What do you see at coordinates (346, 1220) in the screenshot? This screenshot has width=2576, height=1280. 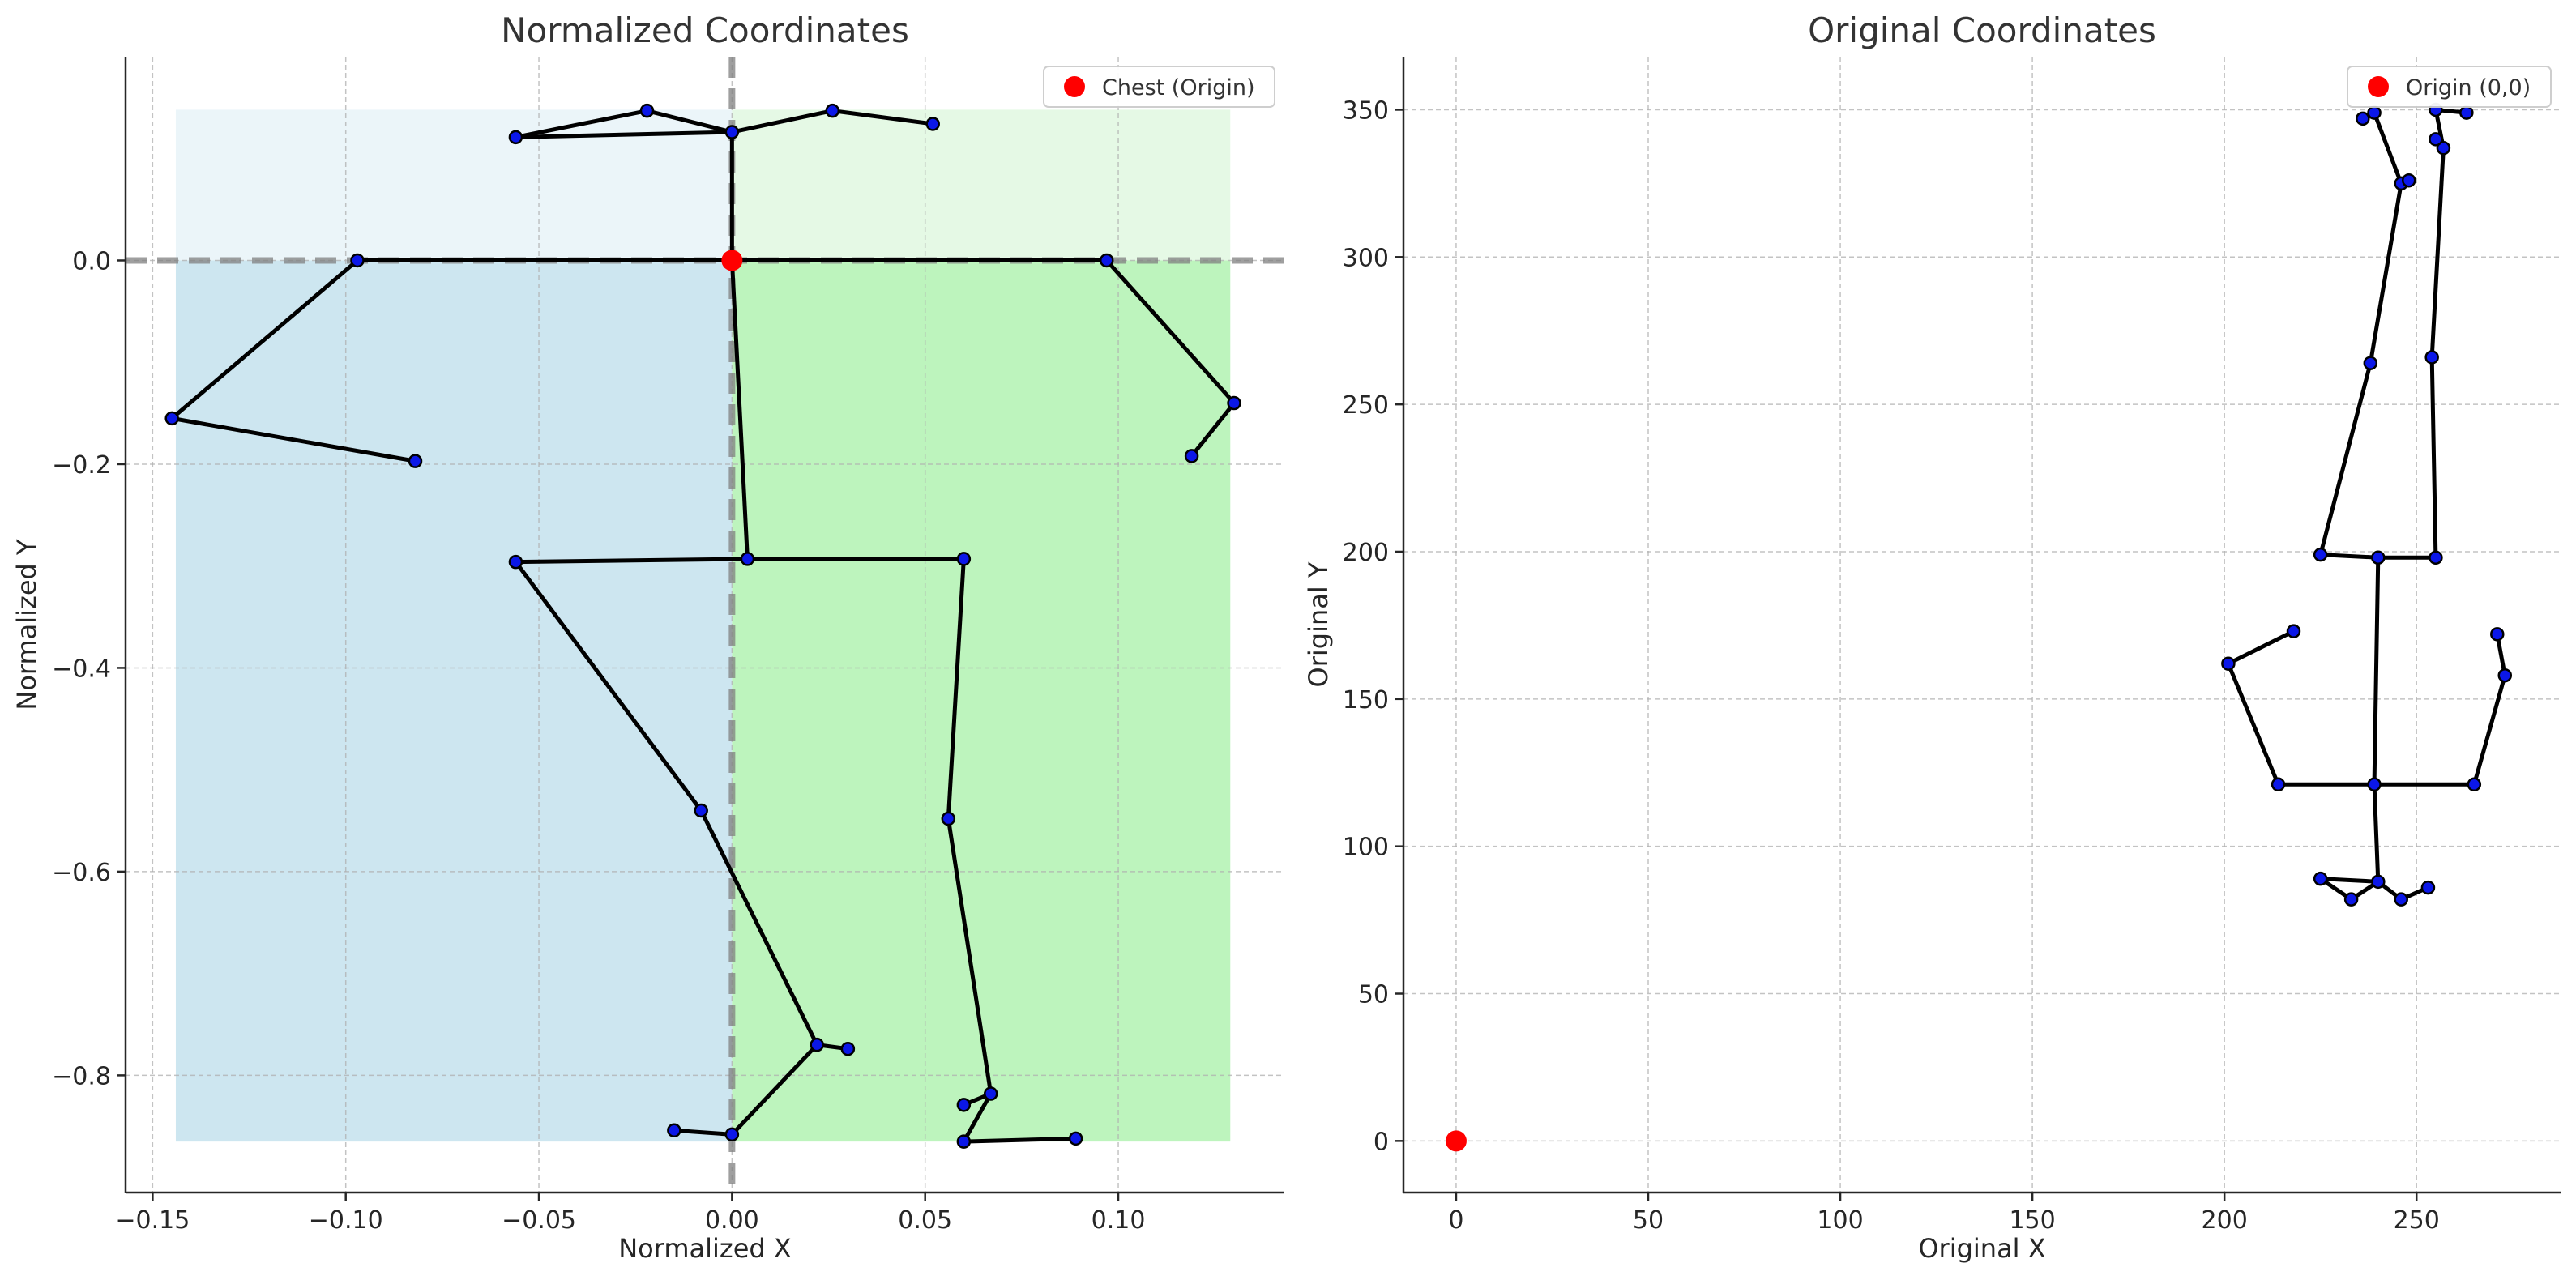 I see `x-tick-label: −0.10` at bounding box center [346, 1220].